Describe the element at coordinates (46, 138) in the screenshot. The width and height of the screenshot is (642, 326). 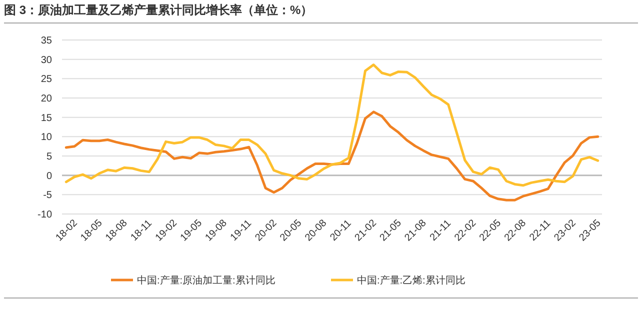
I see `y-tick-label: 10` at that location.